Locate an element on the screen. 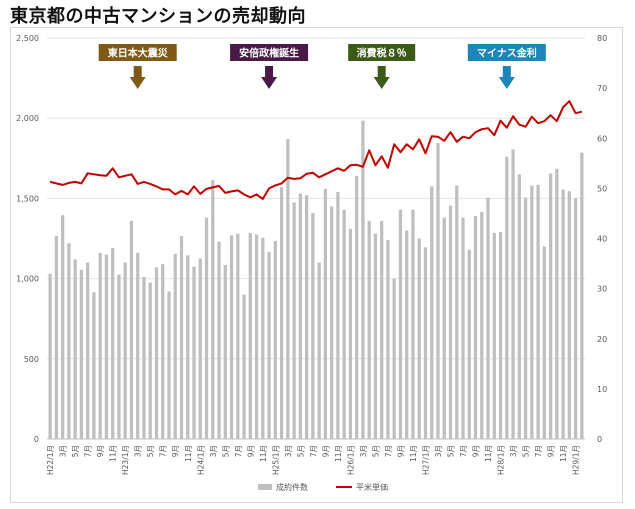 This screenshot has width=635, height=509. event-annotation: 消費税８％ is located at coordinates (382, 66).